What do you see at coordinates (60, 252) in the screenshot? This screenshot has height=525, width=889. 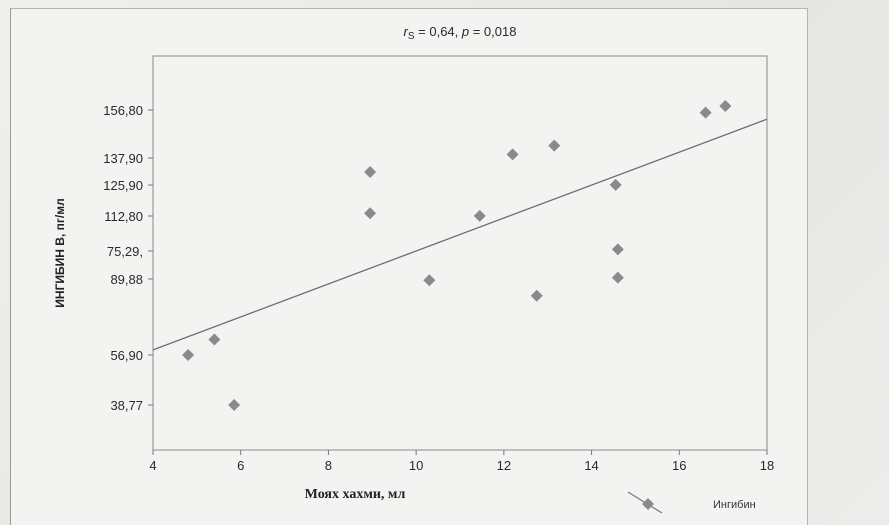 I see `y-axis-label: ИНГИБИН B, пг/мл` at bounding box center [60, 252].